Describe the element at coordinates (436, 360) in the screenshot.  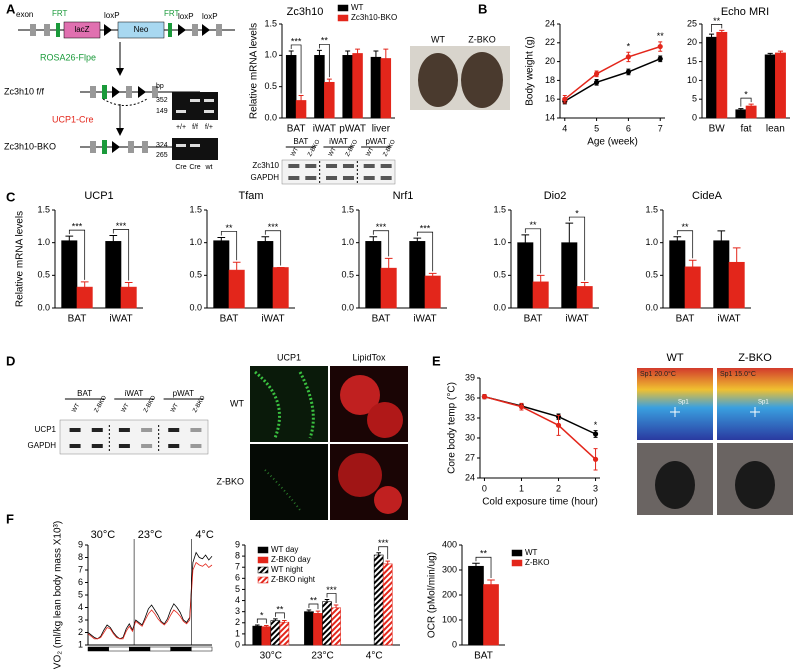
I see `panel-label: E` at that location.